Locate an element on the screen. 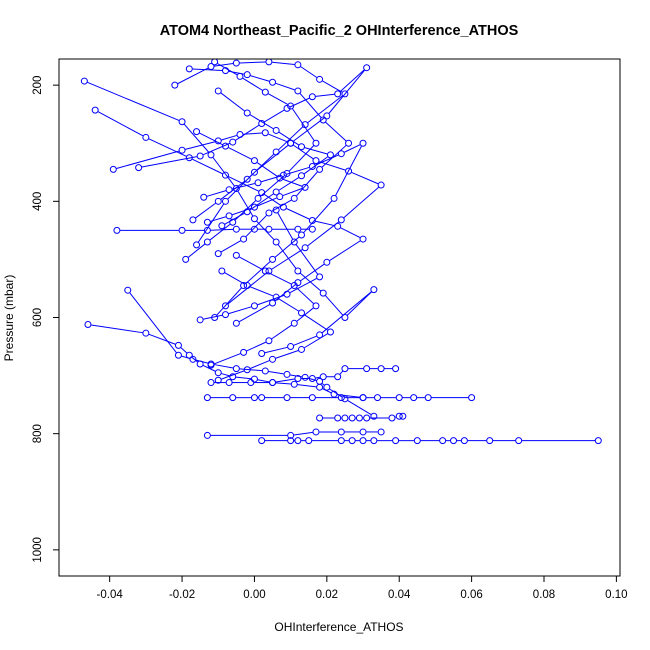 The height and width of the screenshot is (650, 650). series-11-segment is located at coordinates (352, 81).